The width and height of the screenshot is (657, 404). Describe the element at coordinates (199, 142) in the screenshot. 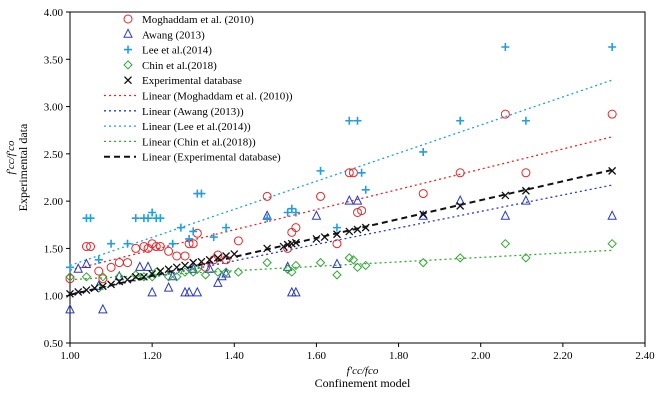

I see `legend-label: Linear (Chin et al.(2018))` at that location.